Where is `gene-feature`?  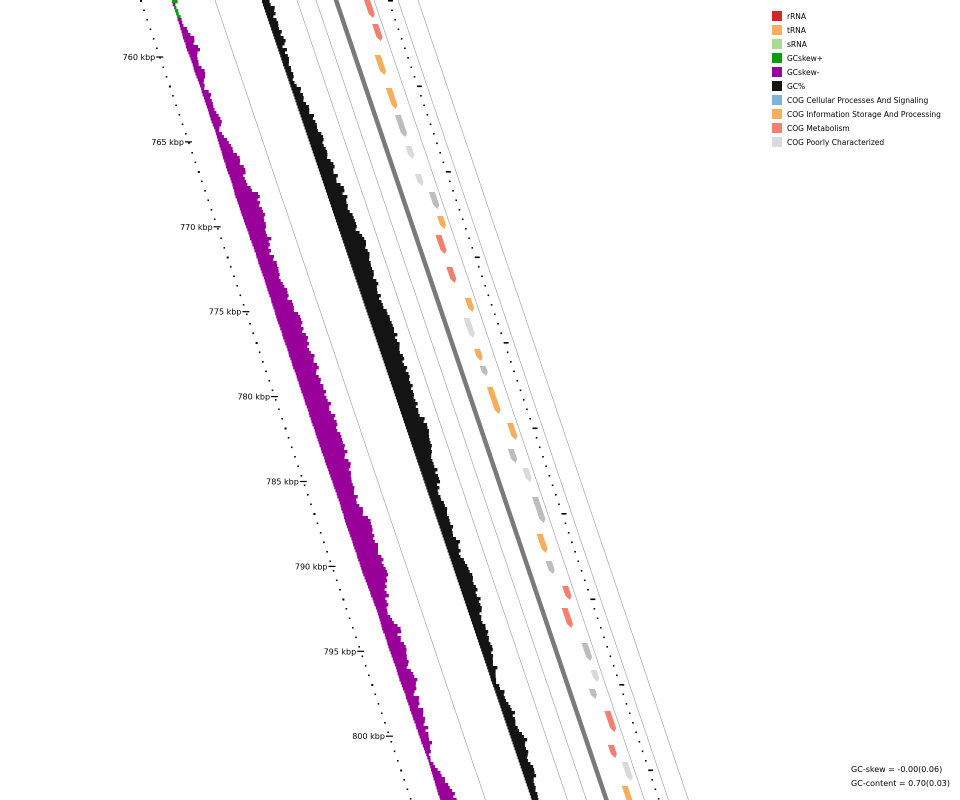
gene-feature is located at coordinates (369, 9).